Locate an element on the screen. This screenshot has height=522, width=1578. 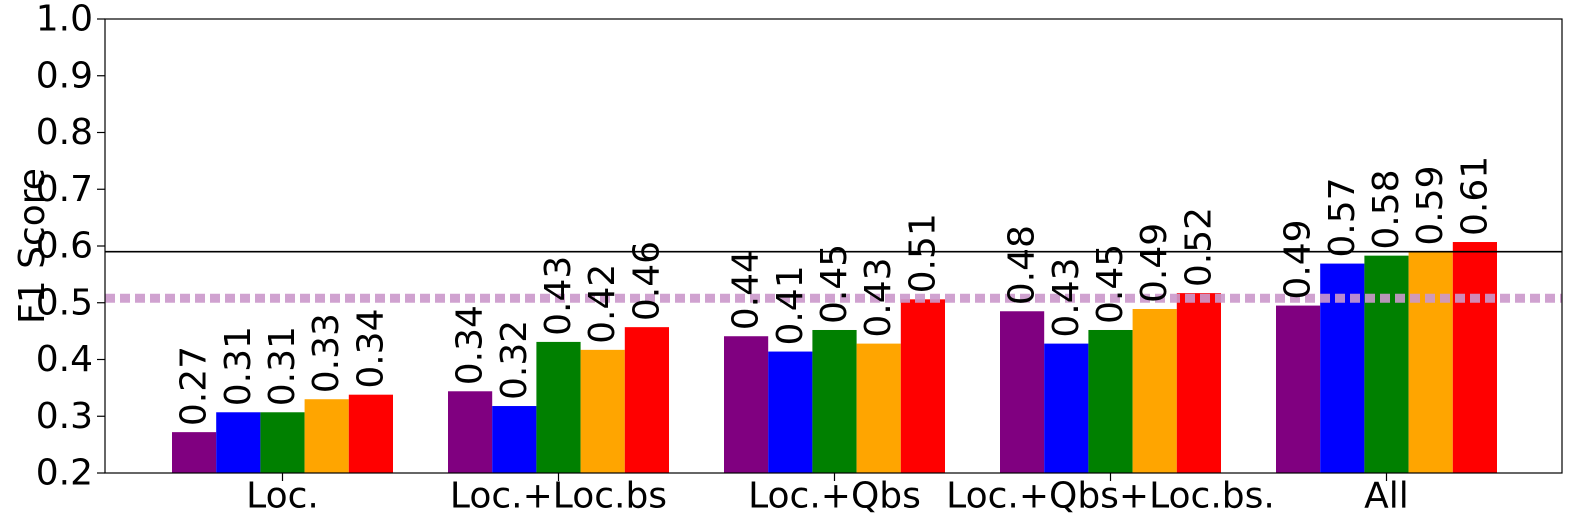
bar-value-label: 0.57 is located at coordinates (1342, 217).